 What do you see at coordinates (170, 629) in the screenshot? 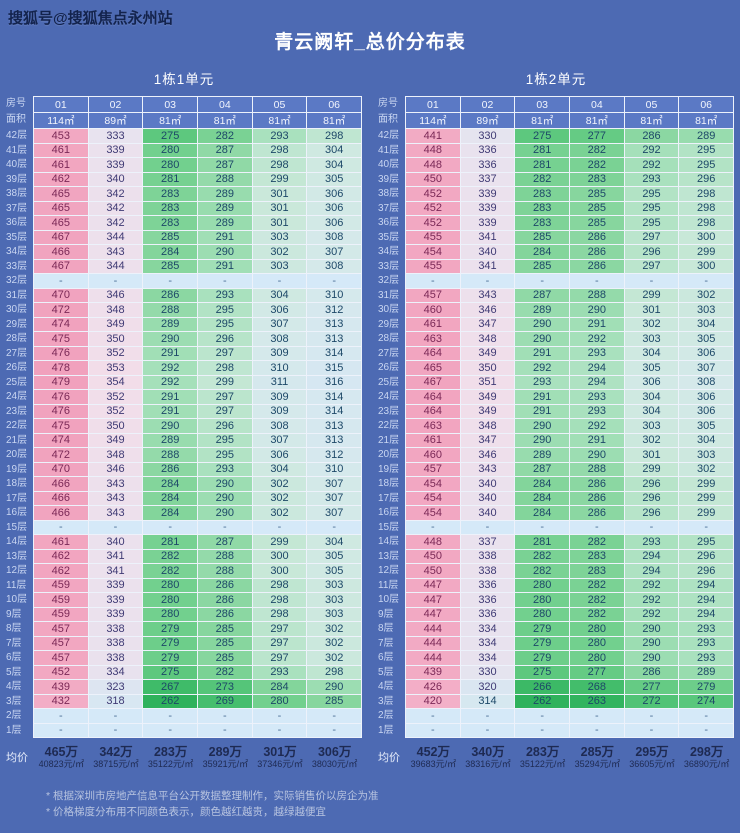
I see `price-cell: 279` at bounding box center [170, 629].